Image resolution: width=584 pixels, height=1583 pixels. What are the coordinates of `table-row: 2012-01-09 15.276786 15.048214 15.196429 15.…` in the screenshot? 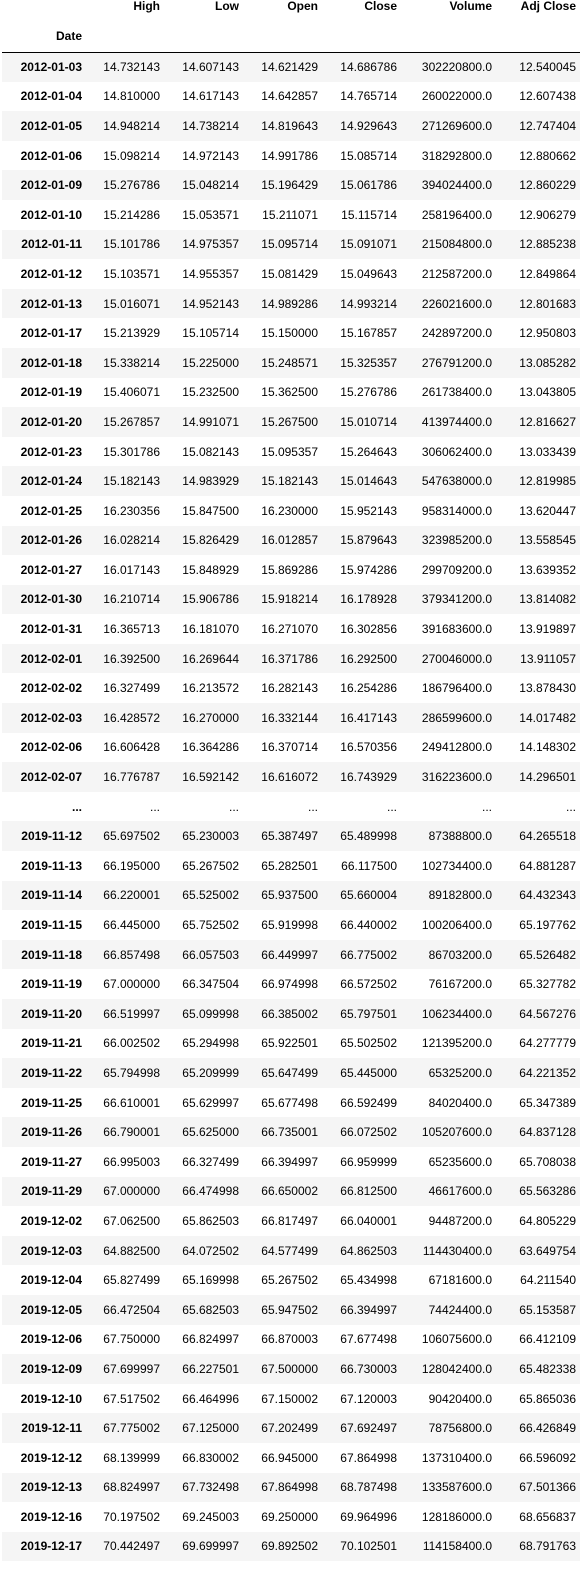 It's located at (291, 185).